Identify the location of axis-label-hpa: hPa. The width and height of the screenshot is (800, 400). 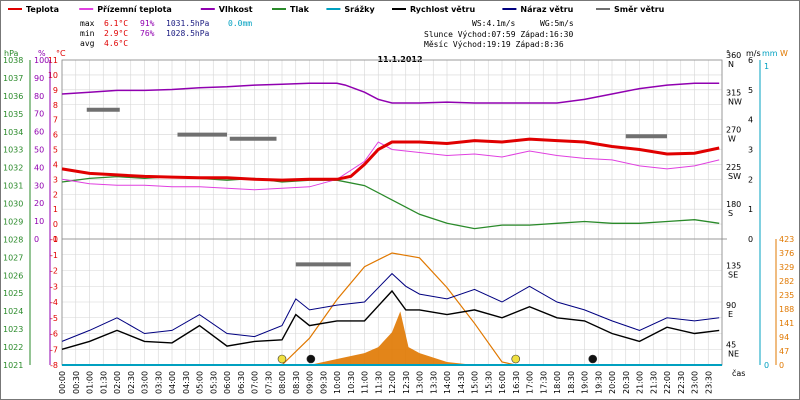
(11, 53).